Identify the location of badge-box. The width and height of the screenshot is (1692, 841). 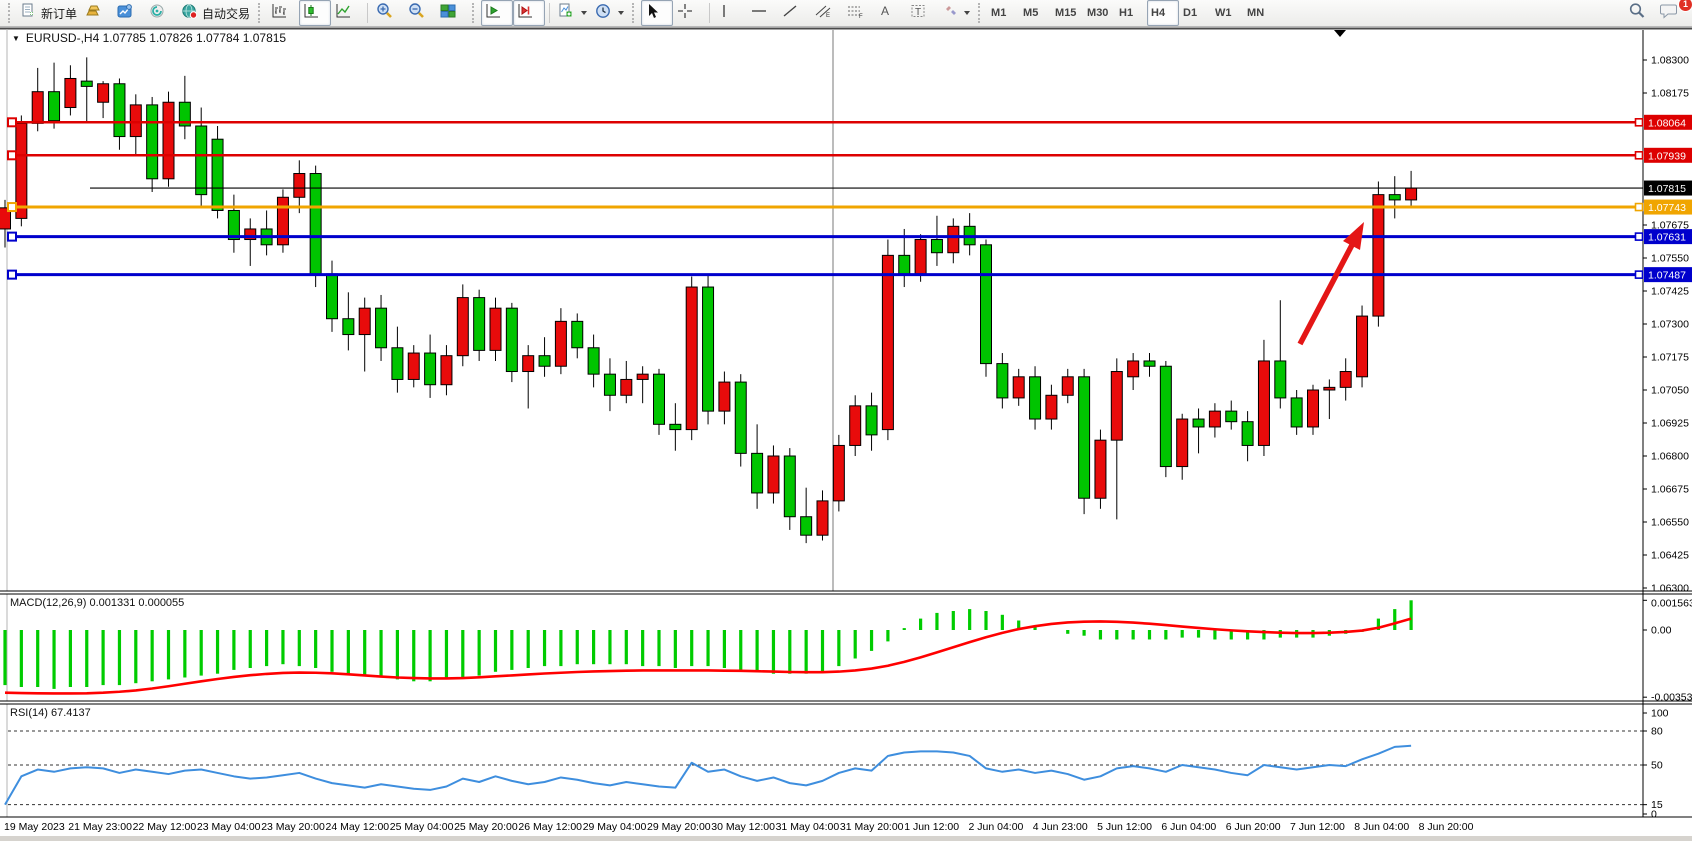
(1668, 155).